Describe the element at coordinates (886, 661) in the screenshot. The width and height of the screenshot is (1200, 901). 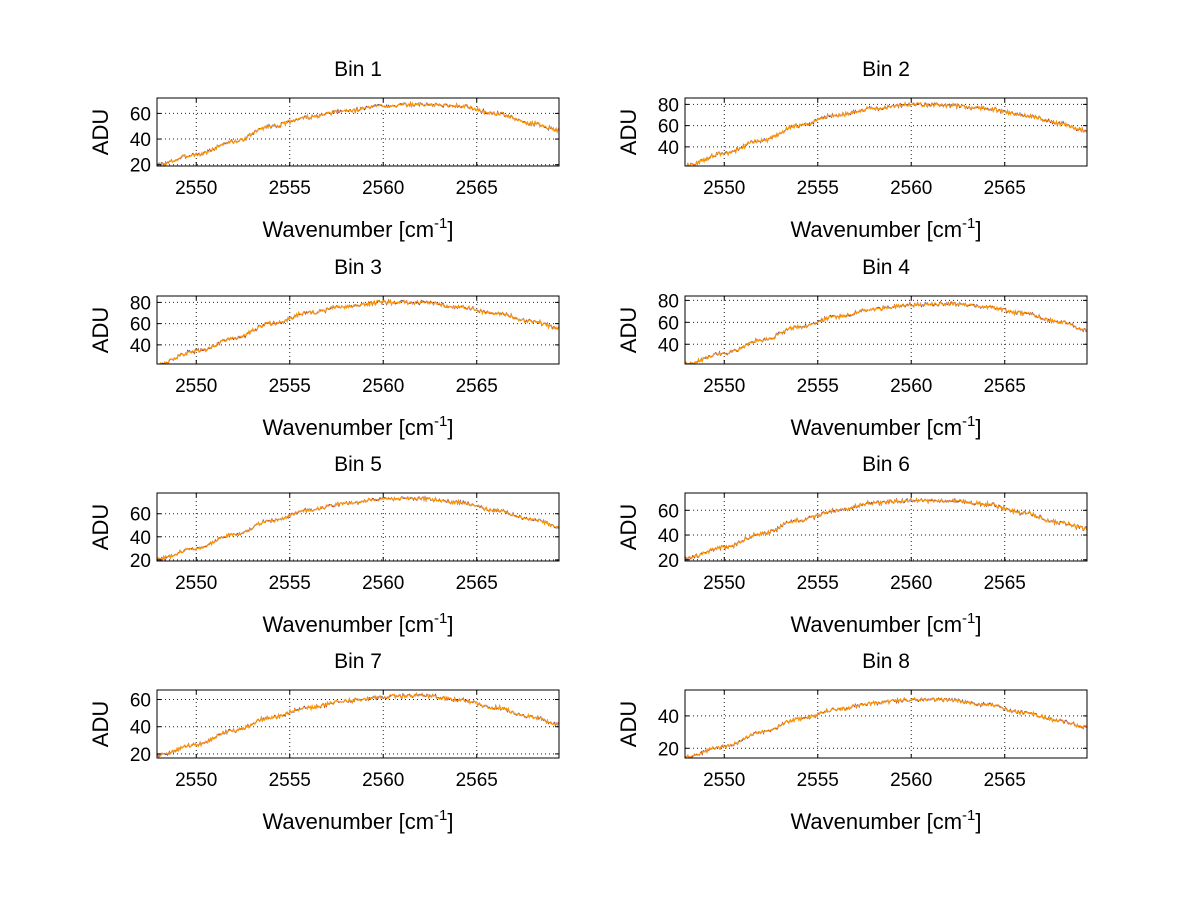
I see `subplot-title: Bin 8` at that location.